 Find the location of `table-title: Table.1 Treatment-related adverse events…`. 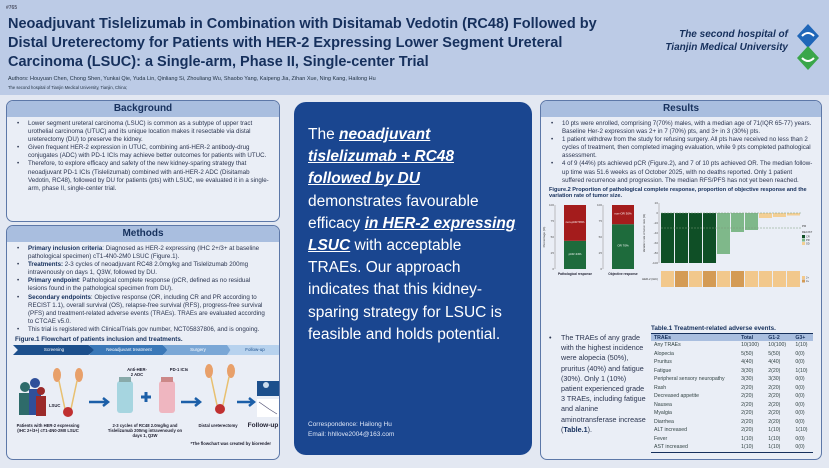

table-title: Table.1 Treatment-related adverse events… is located at coordinates (713, 328).